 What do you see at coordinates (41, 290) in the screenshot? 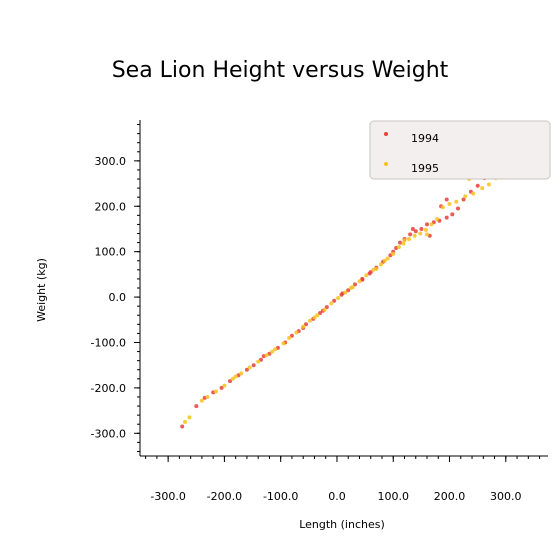
I see `y-axis-label: Weight (kg)` at bounding box center [41, 290].